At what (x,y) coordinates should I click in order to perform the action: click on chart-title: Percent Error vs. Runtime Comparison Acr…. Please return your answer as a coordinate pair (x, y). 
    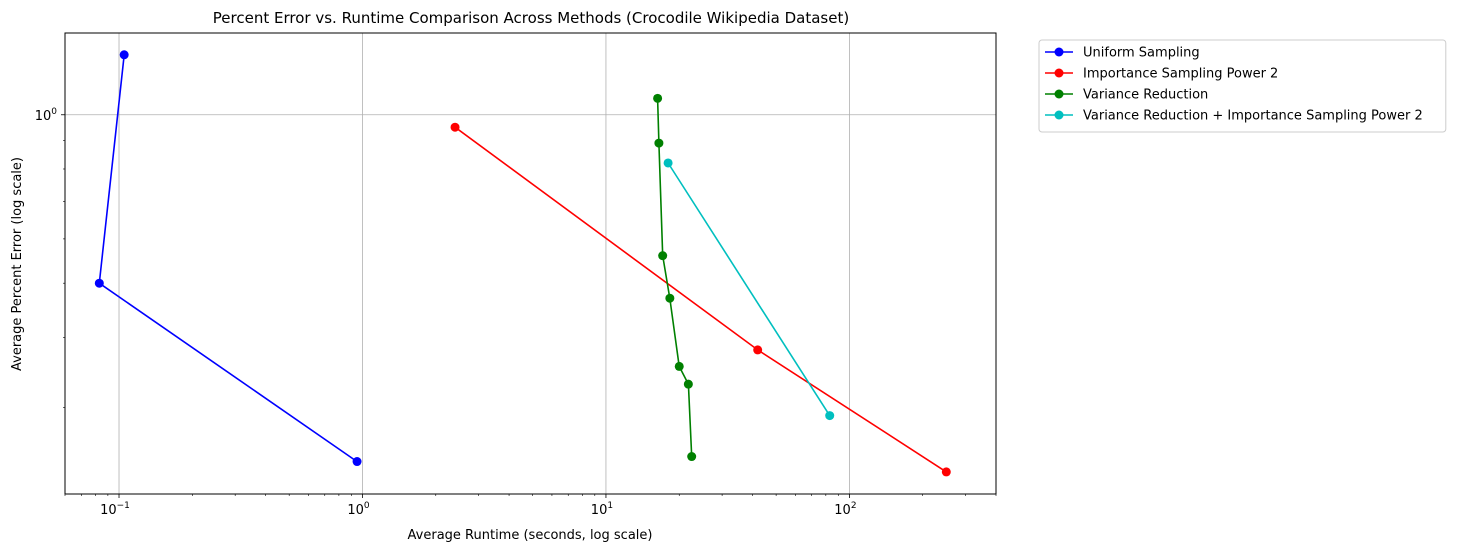
    Looking at the image, I should click on (531, 18).